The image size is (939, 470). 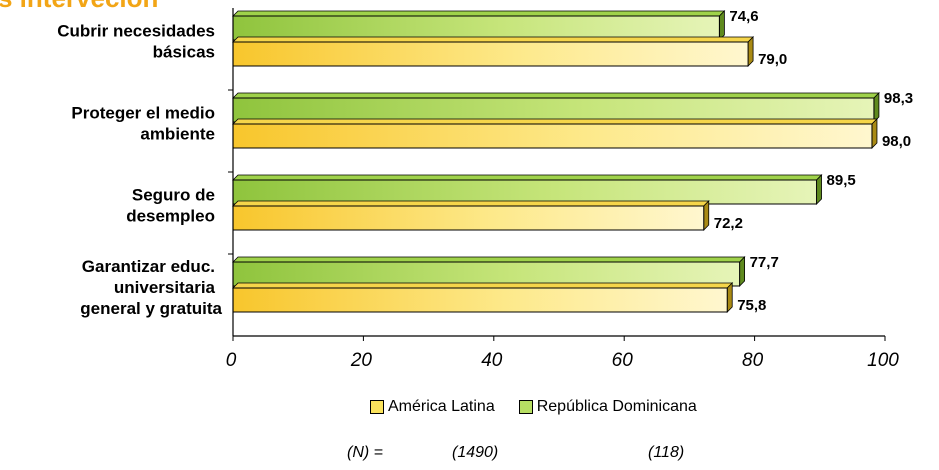 What do you see at coordinates (151, 308) in the screenshot?
I see `category-label-3-line-2: general y gratuita` at bounding box center [151, 308].